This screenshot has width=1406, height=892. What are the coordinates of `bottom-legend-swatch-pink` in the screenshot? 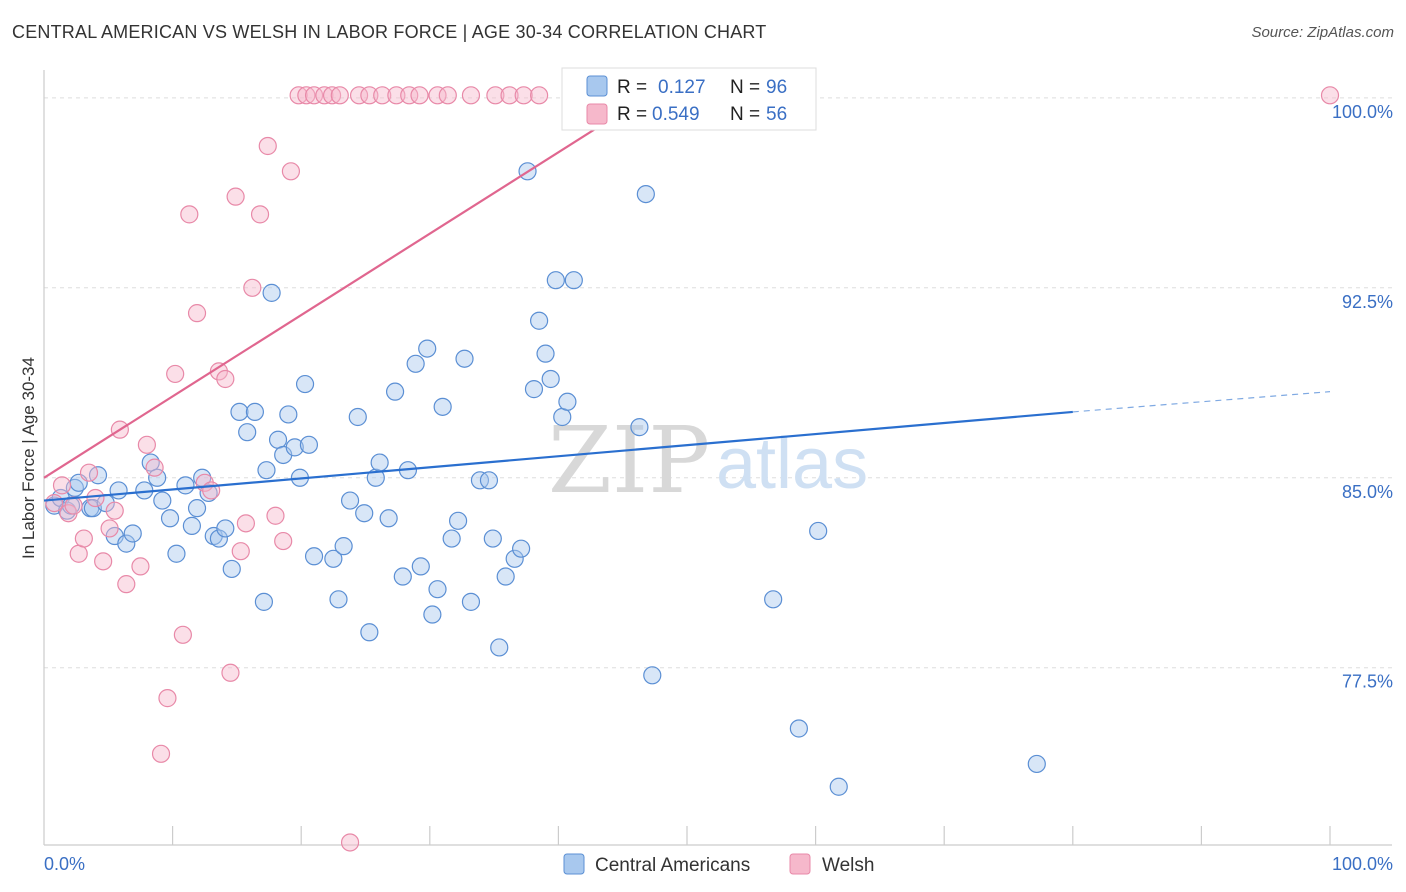 It's located at (800, 864).